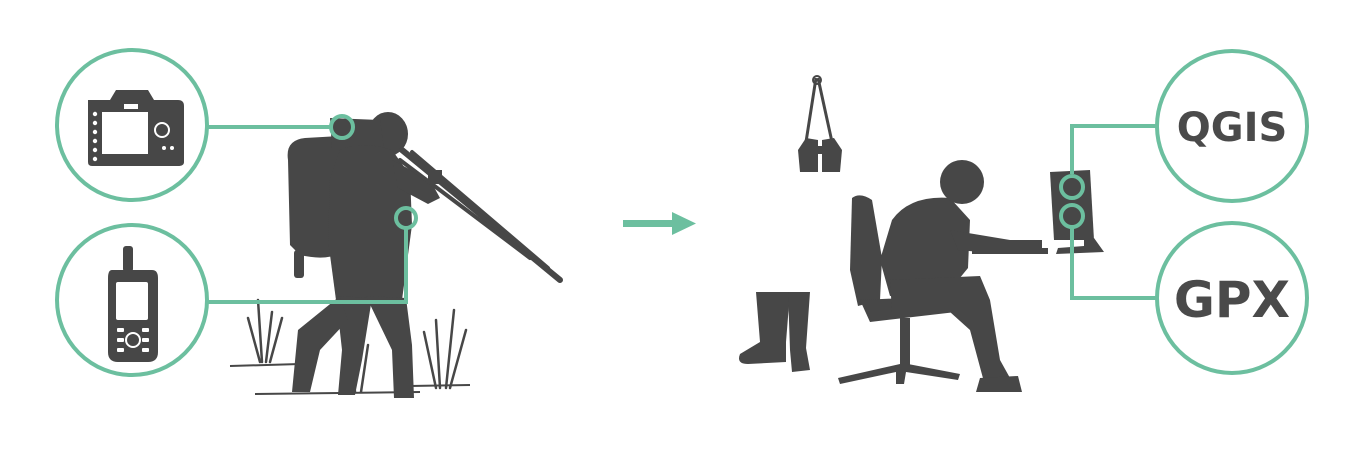 The image size is (1361, 449). What do you see at coordinates (133, 304) in the screenshot?
I see `gps-handheld-icon` at bounding box center [133, 304].